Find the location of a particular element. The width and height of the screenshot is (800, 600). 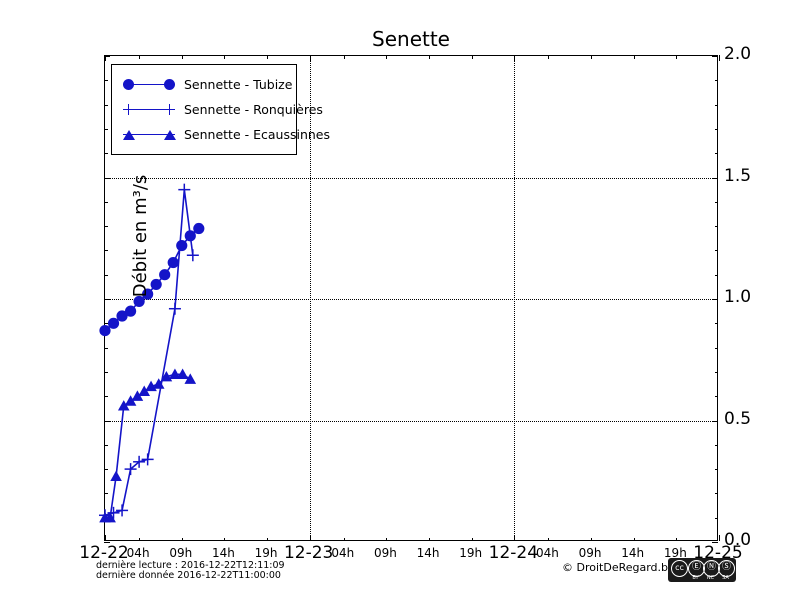

cc-sa-label: SA is located at coordinates (725, 578).